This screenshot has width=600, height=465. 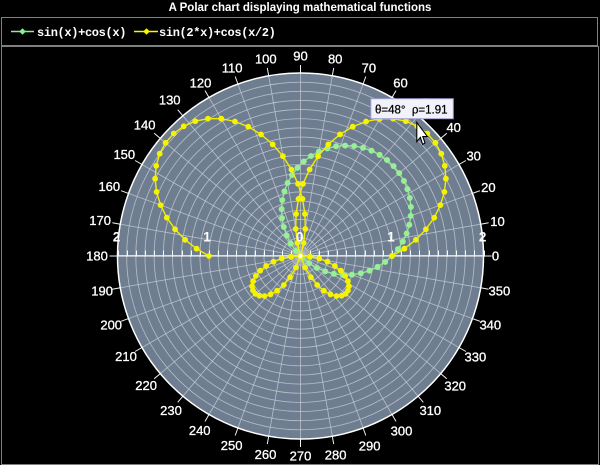 I want to click on svg-text: 170, so click(x=100, y=220).